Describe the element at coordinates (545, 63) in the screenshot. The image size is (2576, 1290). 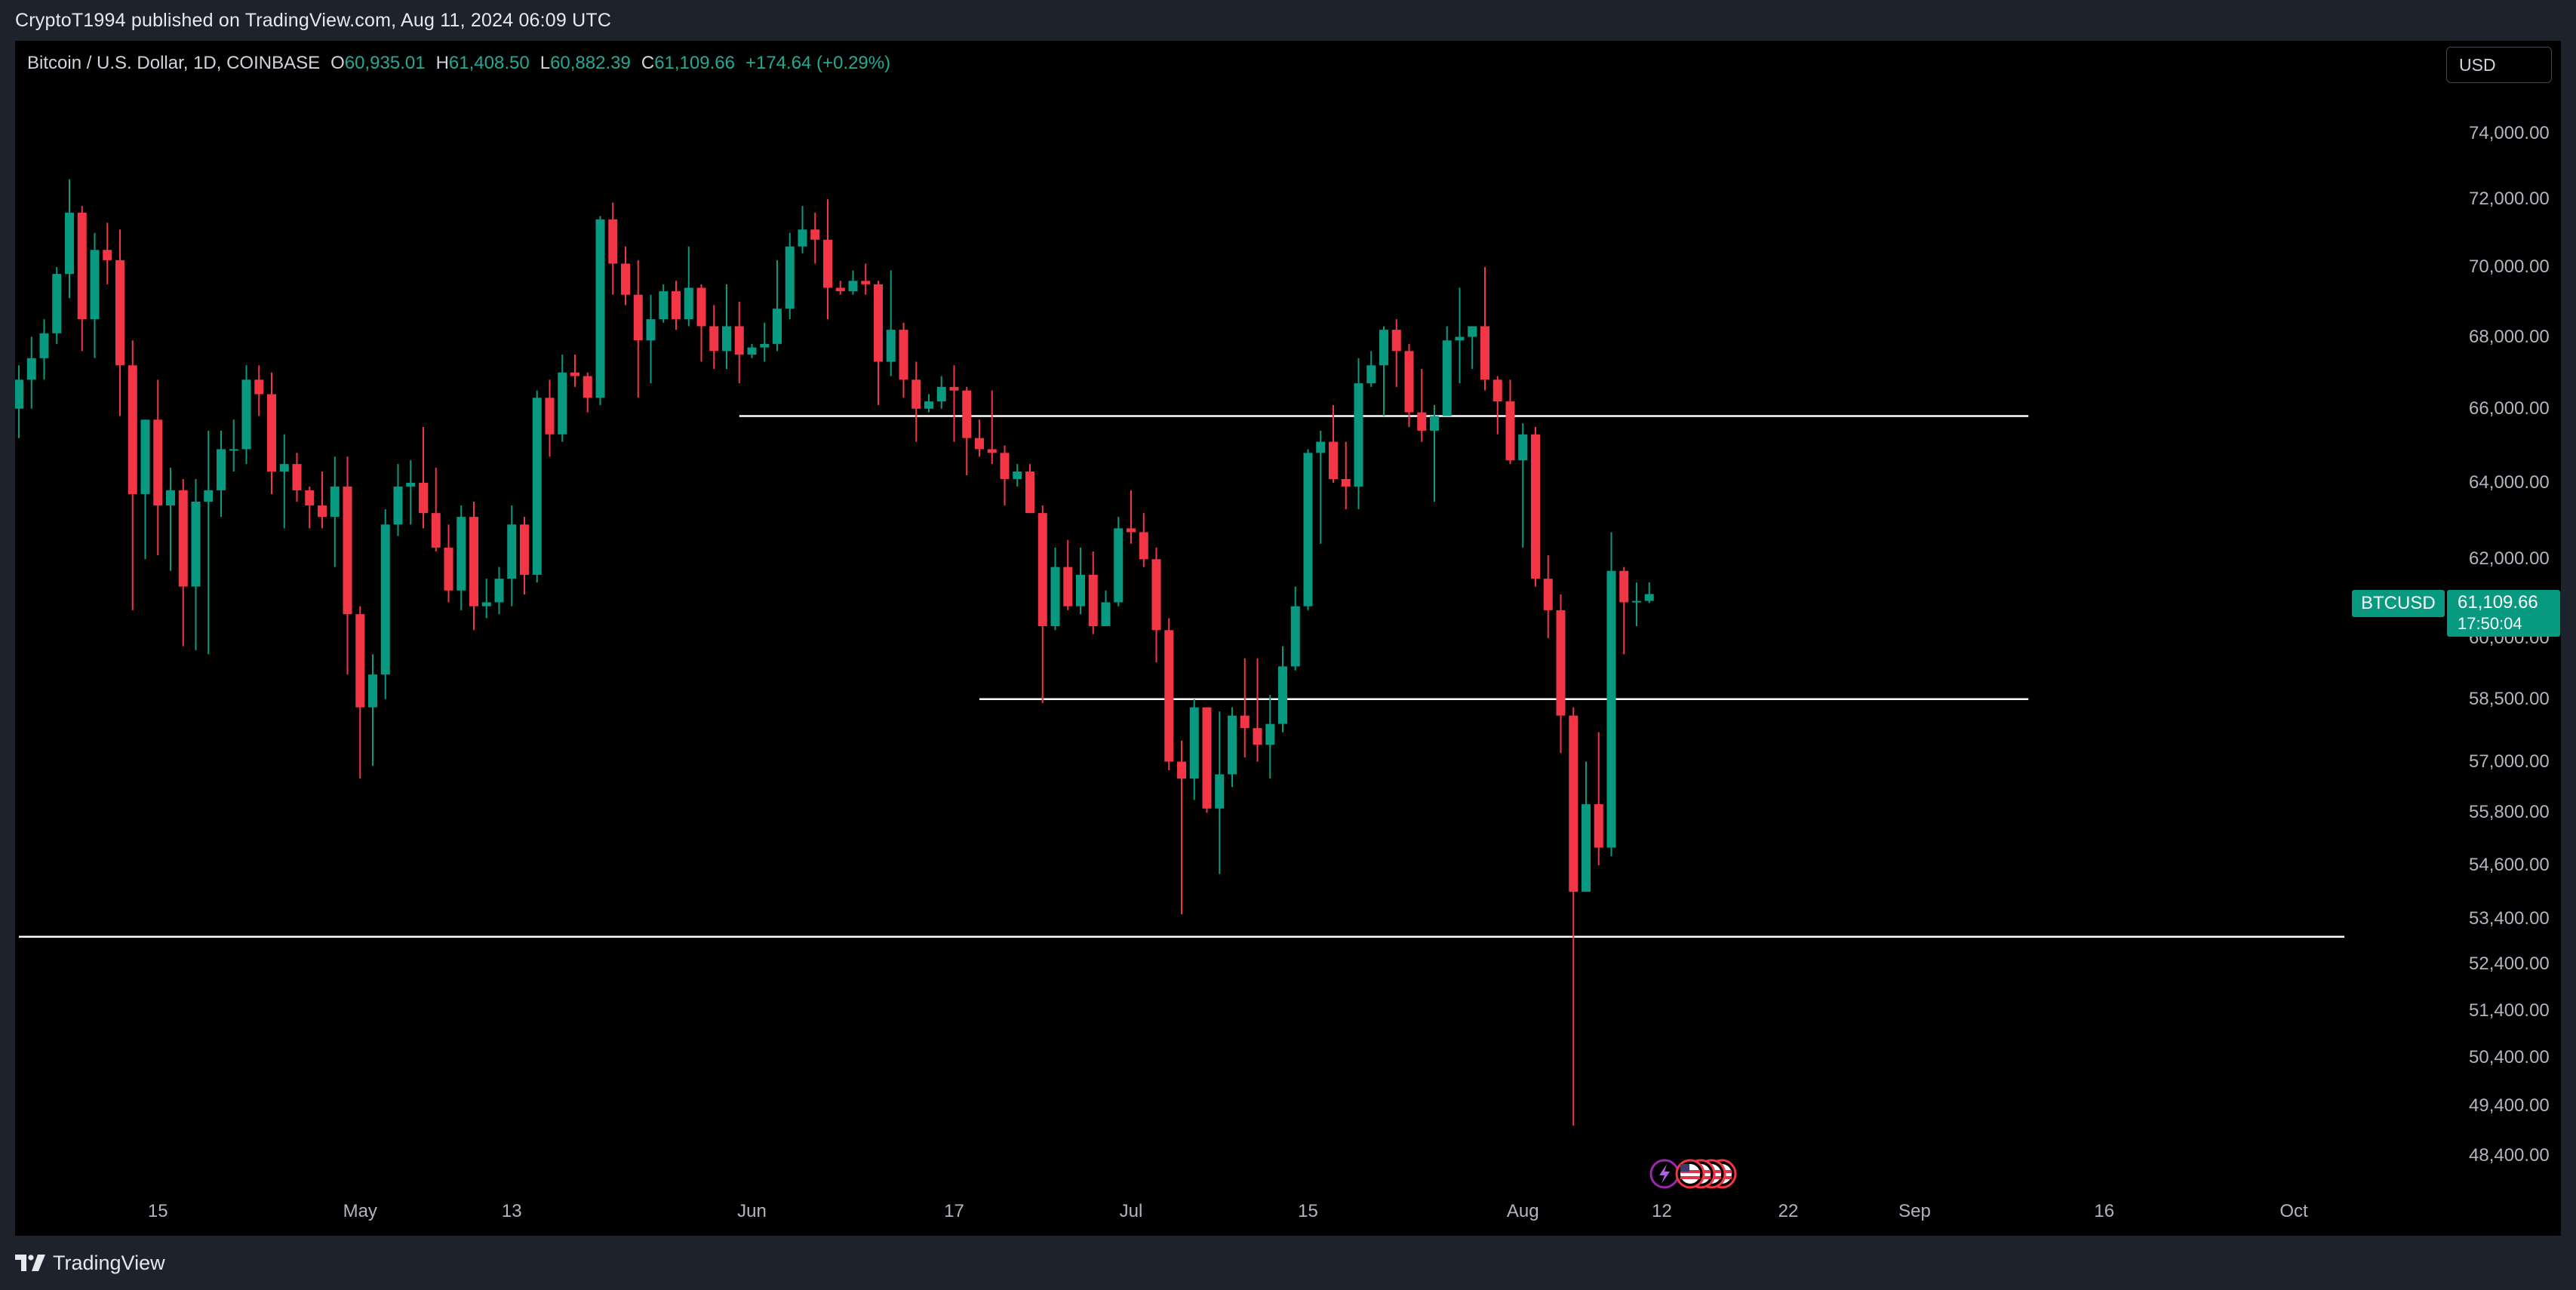
I see `low-label: L` at that location.